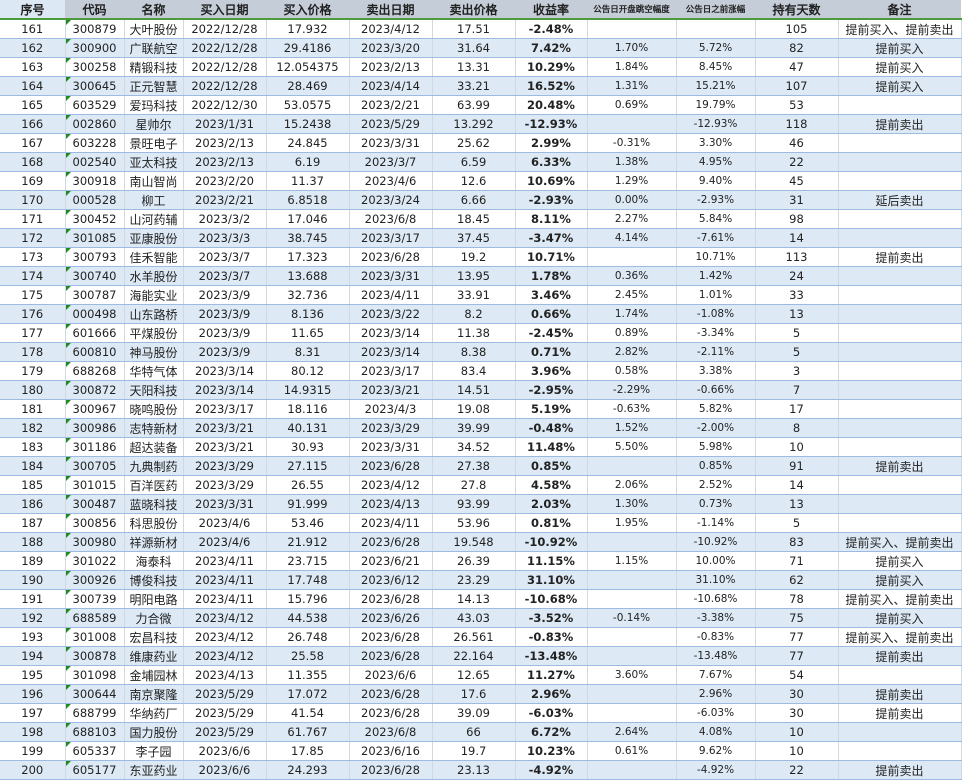 Image resolution: width=963 pixels, height=780 pixels. Describe the element at coordinates (632, 238) in the screenshot. I see `cell-gap-open: 4.14%` at that location.